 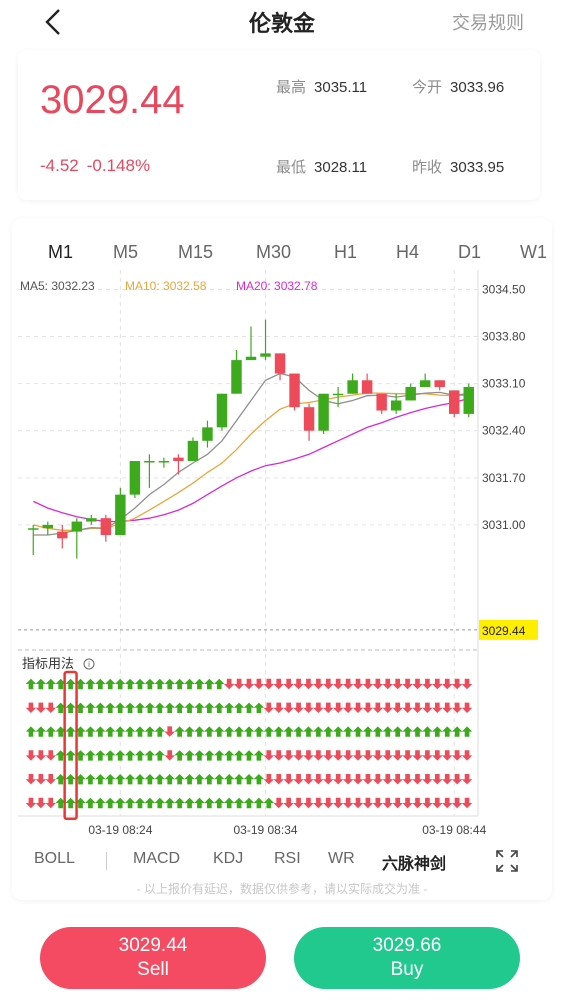 What do you see at coordinates (157, 858) in the screenshot?
I see `indicator-macd: MACD` at bounding box center [157, 858].